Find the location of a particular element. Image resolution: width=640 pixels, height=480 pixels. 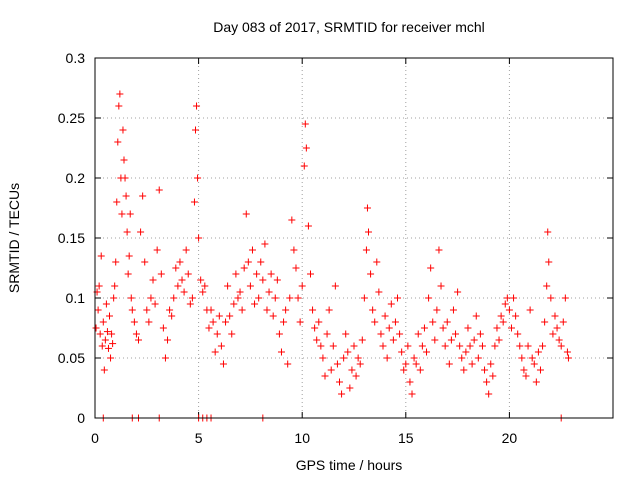

y-tick-label: 0.05 is located at coordinates (71, 358).